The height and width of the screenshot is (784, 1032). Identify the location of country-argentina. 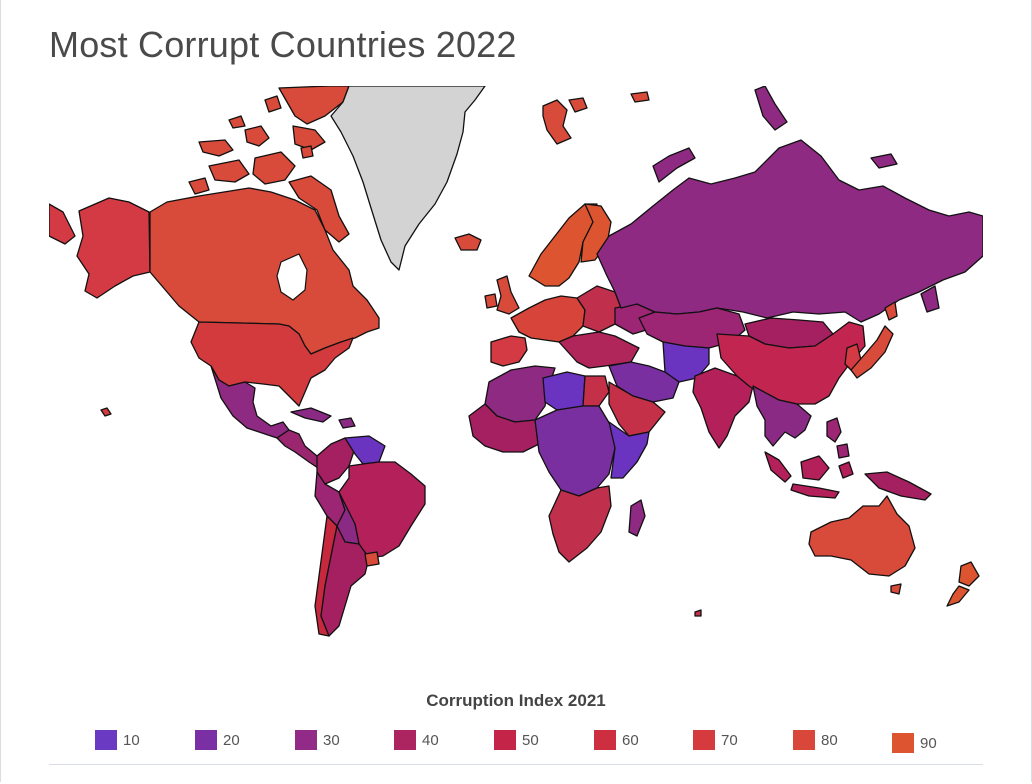
(345, 581).